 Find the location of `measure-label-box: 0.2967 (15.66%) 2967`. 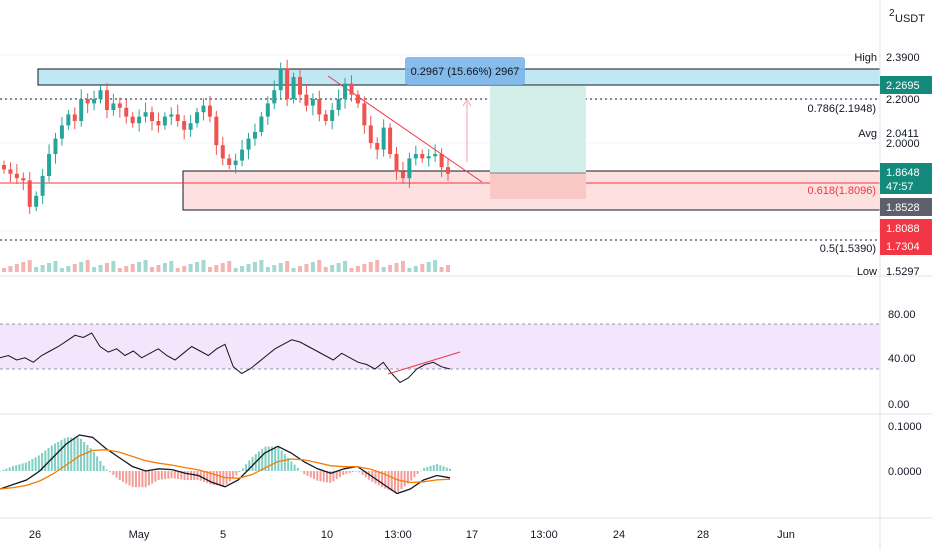

measure-label-box: 0.2967 (15.66%) 2967 is located at coordinates (465, 71).